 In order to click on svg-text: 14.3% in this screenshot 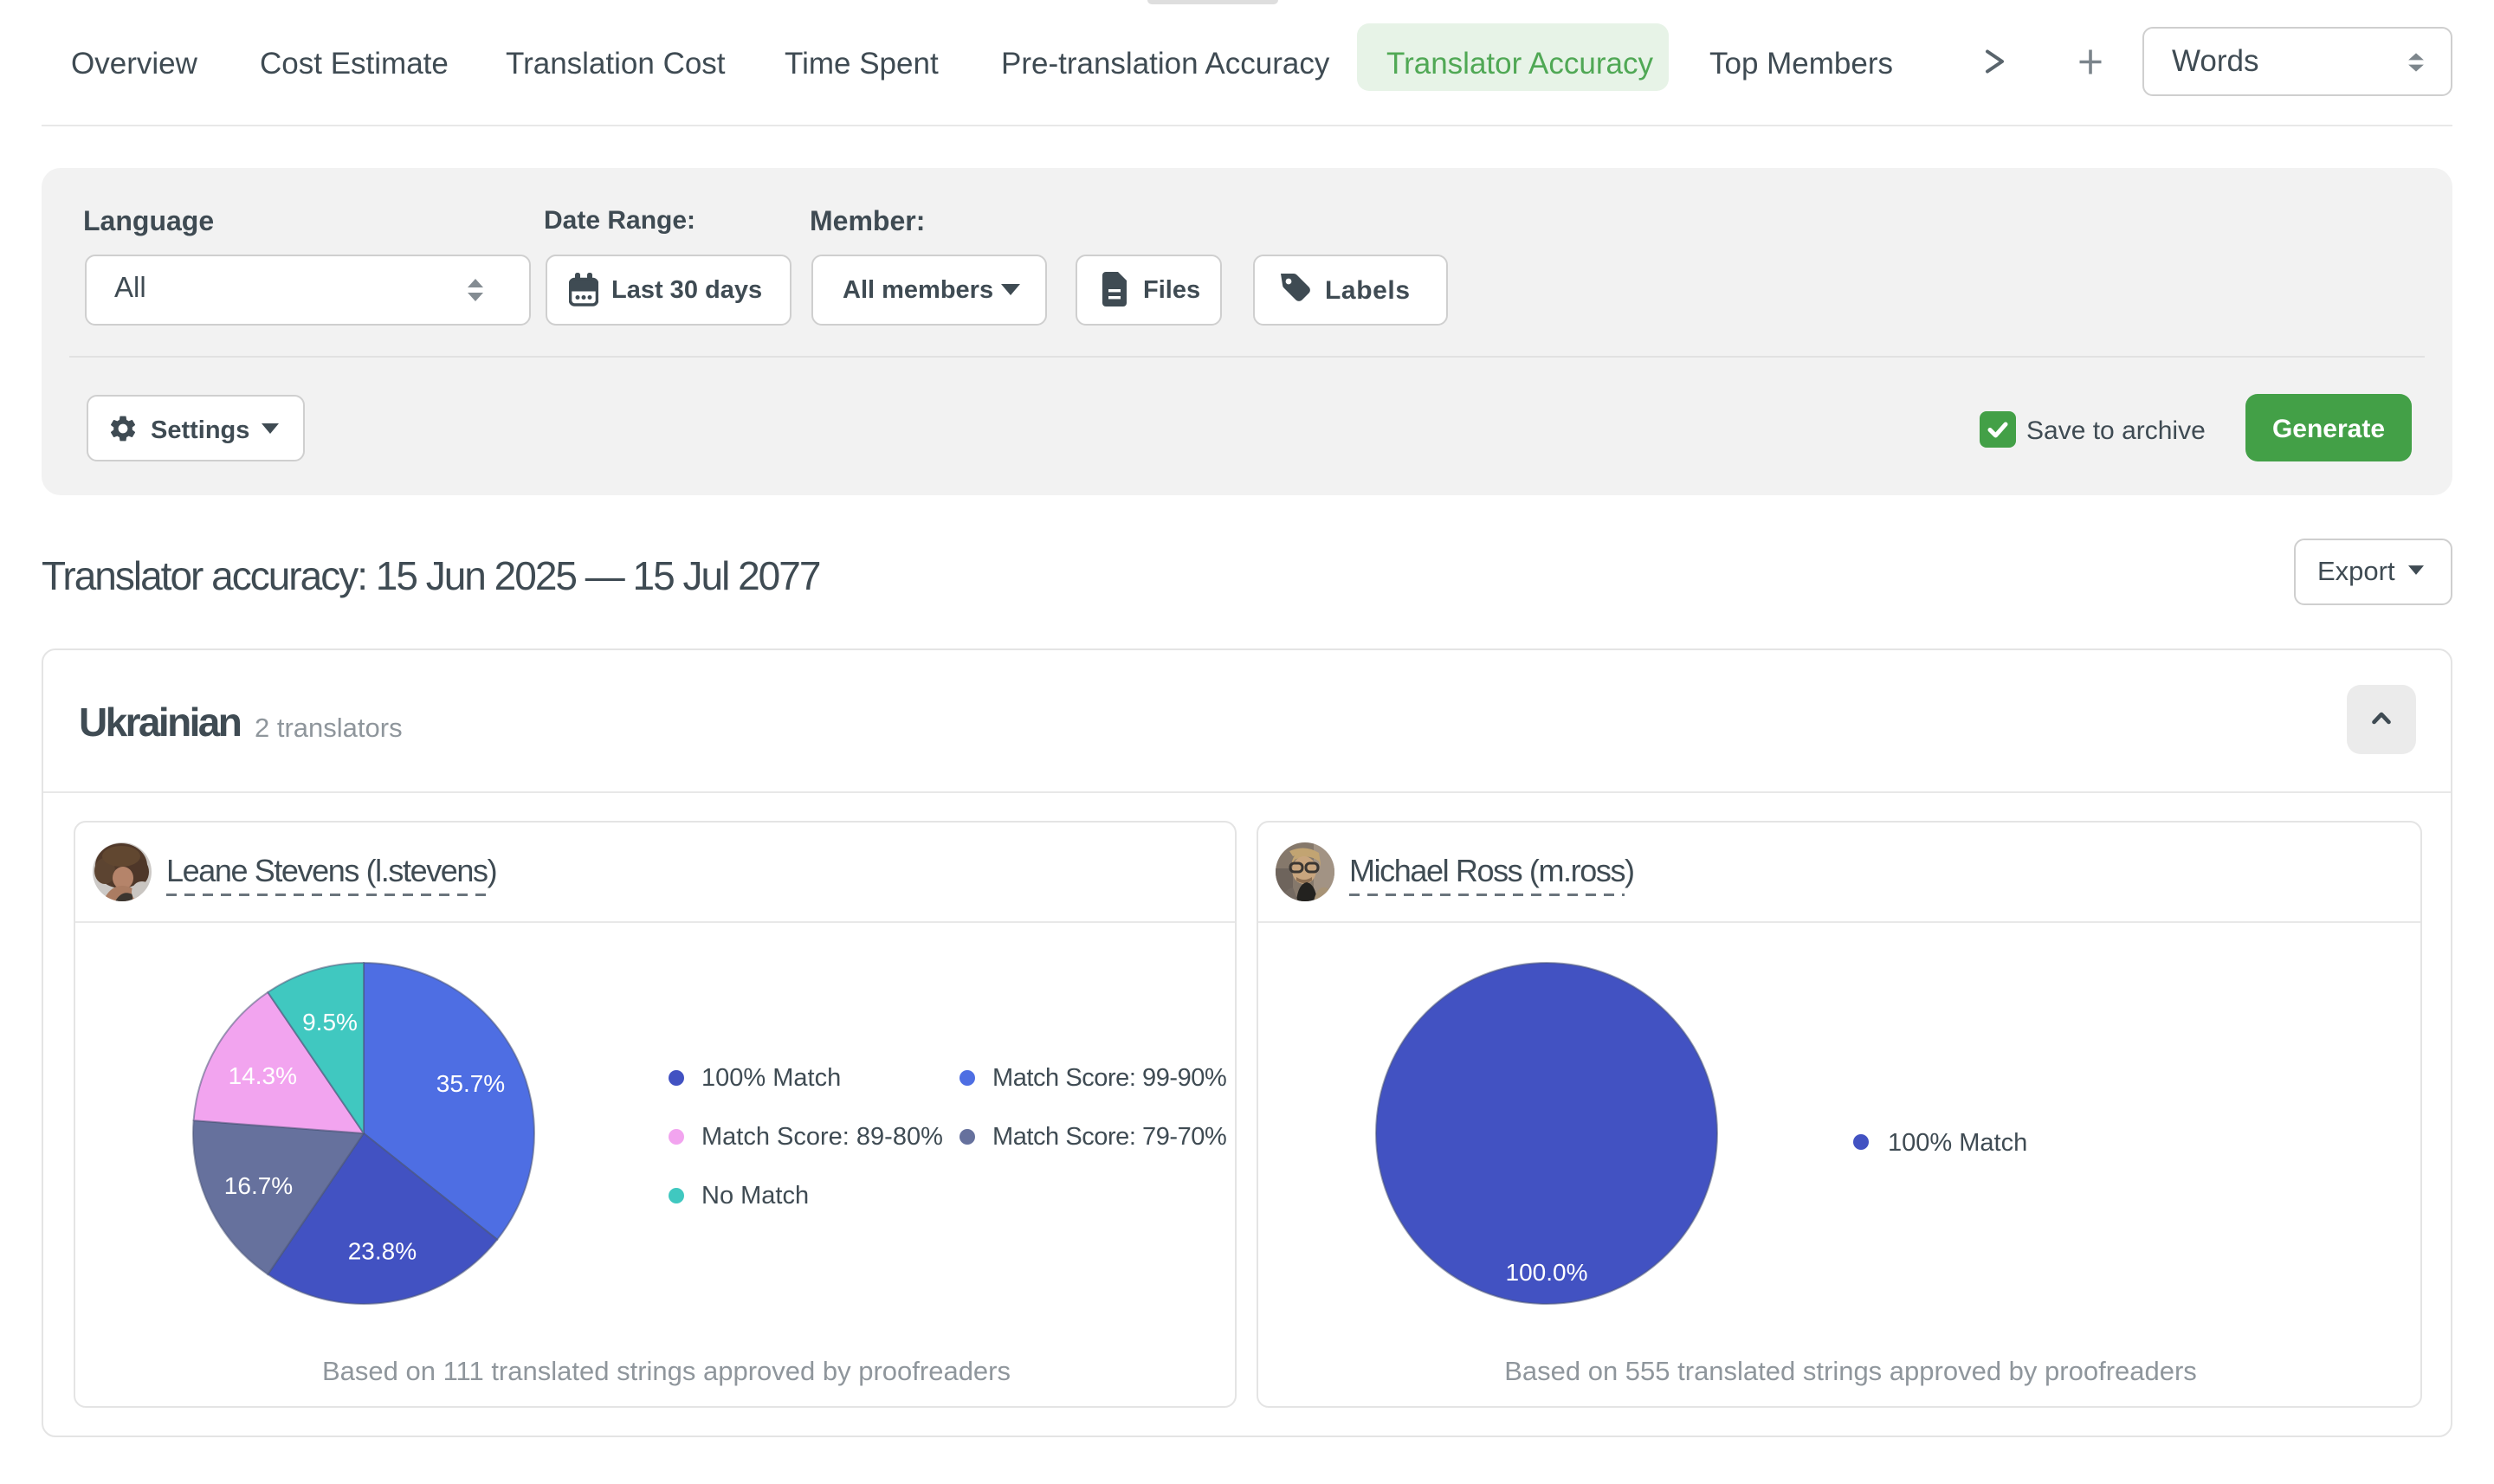, I will do `click(263, 1075)`.